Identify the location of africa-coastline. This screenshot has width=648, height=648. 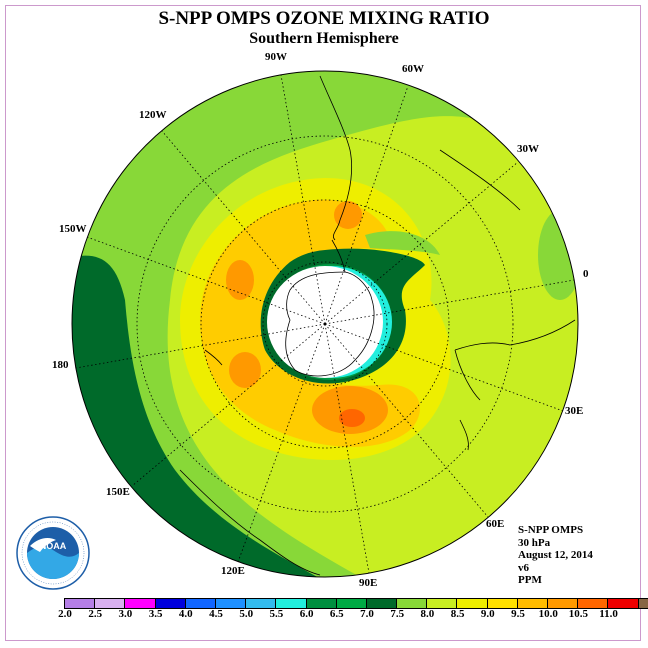
(515, 360).